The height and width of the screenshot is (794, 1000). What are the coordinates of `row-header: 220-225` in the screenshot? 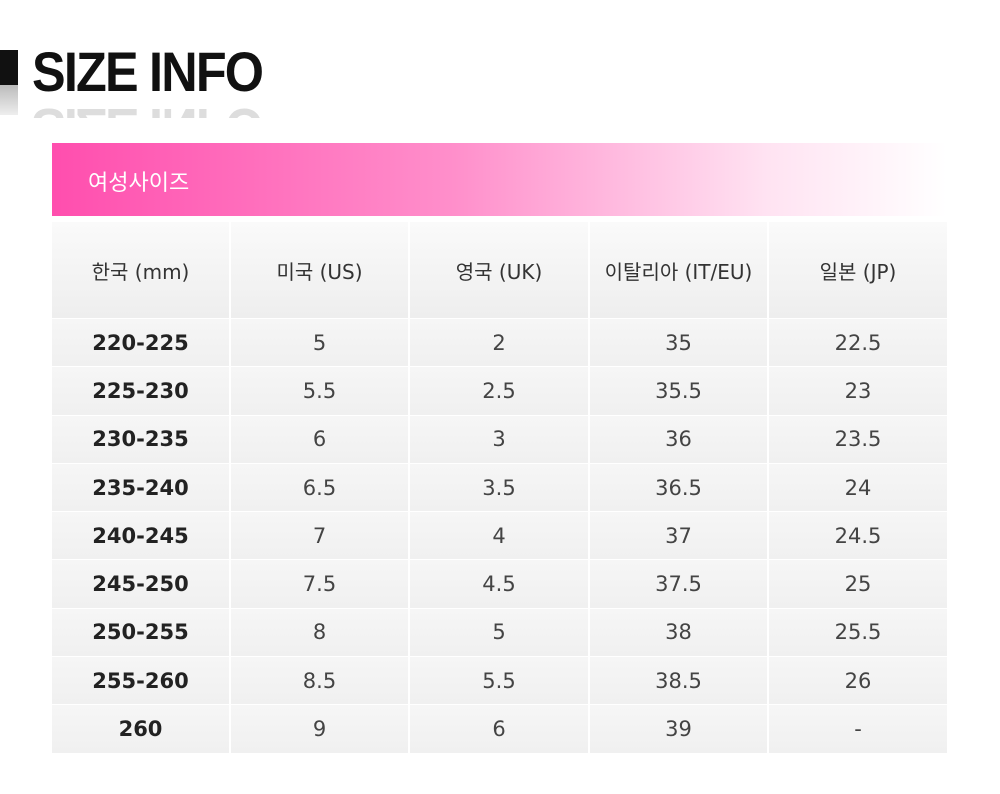 It's located at (140, 343).